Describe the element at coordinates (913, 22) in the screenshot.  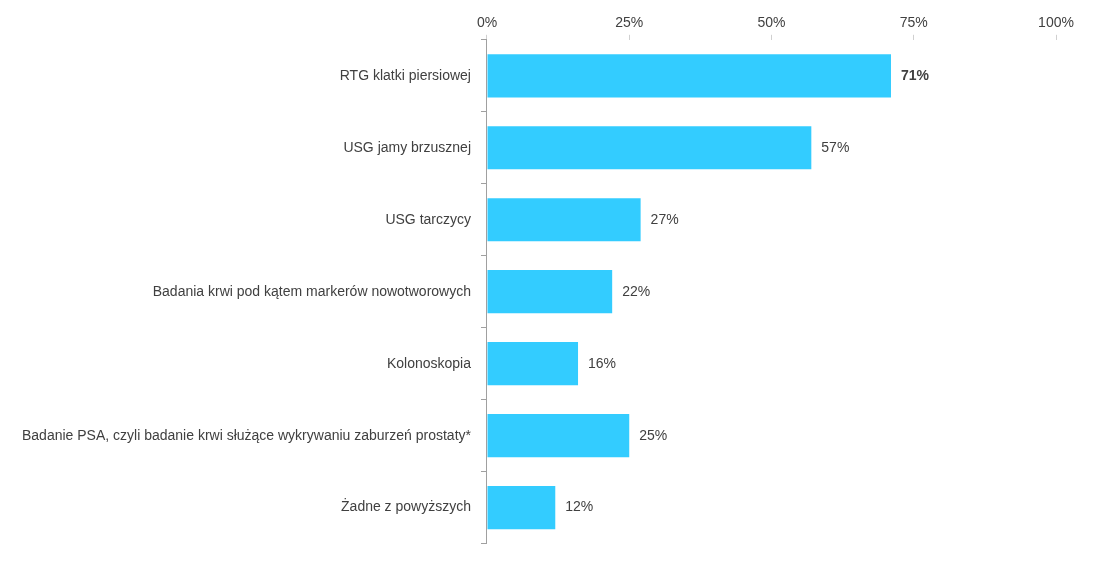
I see `x-tick-label: 75%` at that location.